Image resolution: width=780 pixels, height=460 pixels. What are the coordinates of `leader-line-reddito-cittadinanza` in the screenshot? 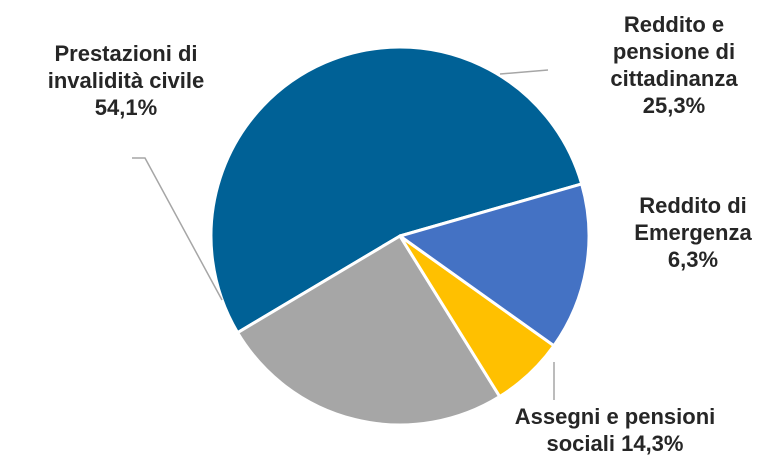 It's located at (524, 72).